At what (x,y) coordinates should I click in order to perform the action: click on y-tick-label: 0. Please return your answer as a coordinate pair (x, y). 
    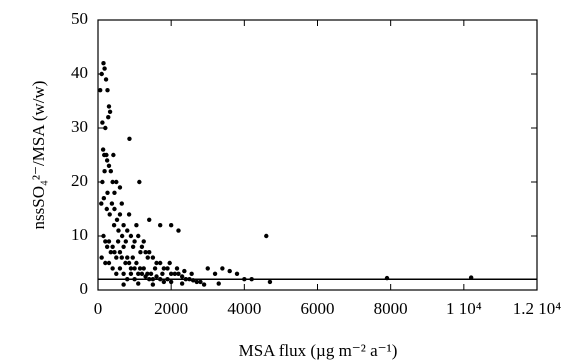
    Looking at the image, I should click on (84, 288).